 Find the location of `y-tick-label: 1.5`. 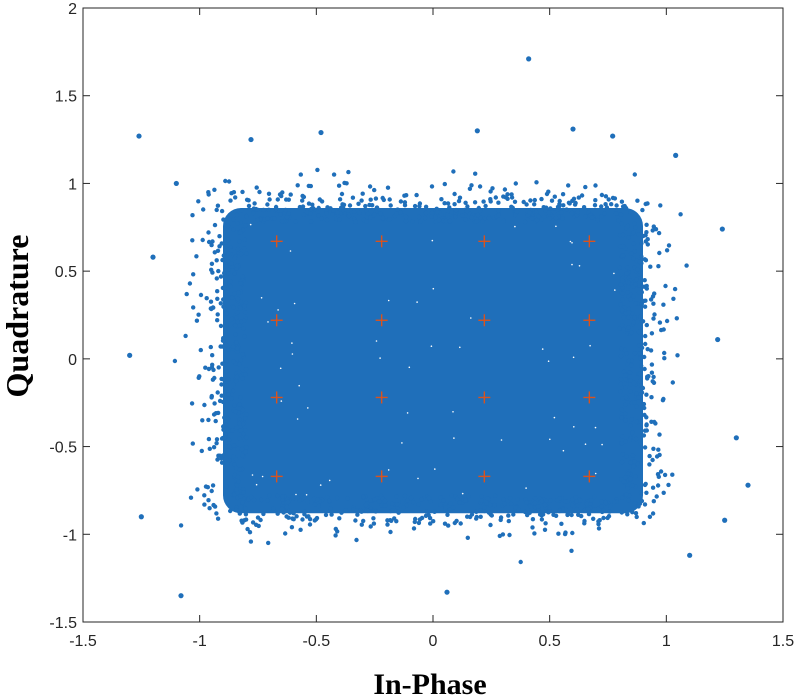

y-tick-label: 1.5 is located at coordinates (66, 97).